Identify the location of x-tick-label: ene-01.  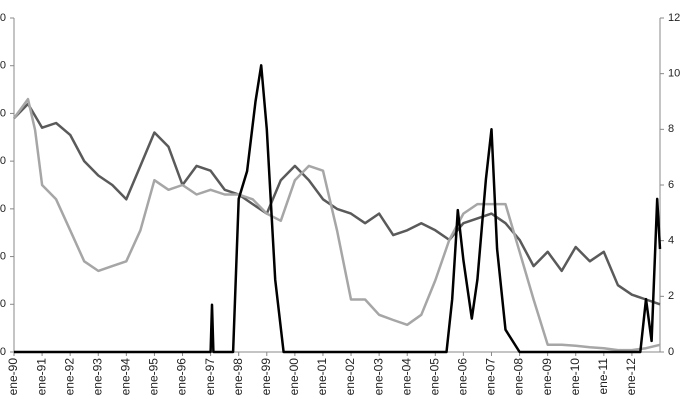
(322, 377).